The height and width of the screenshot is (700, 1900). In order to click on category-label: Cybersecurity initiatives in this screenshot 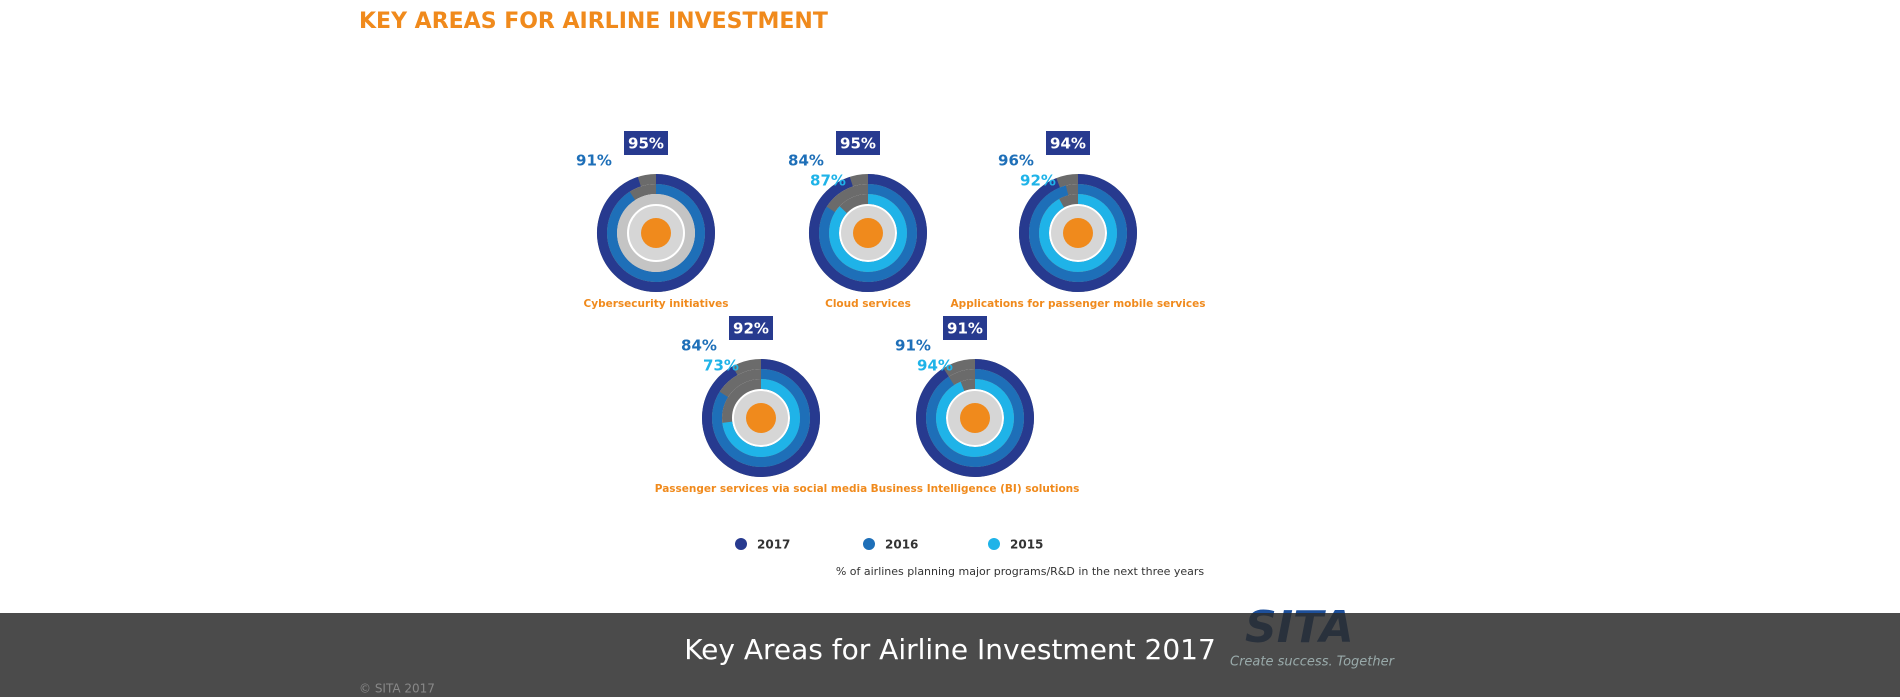, I will do `click(656, 304)`.